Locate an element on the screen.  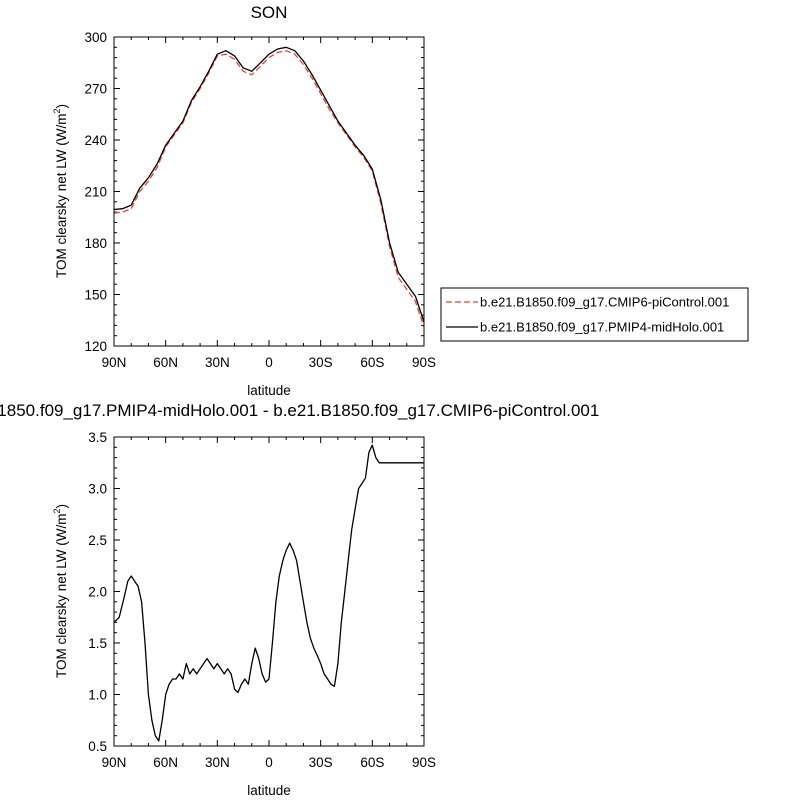
y-tick-label: 0.5 is located at coordinates (97, 746).